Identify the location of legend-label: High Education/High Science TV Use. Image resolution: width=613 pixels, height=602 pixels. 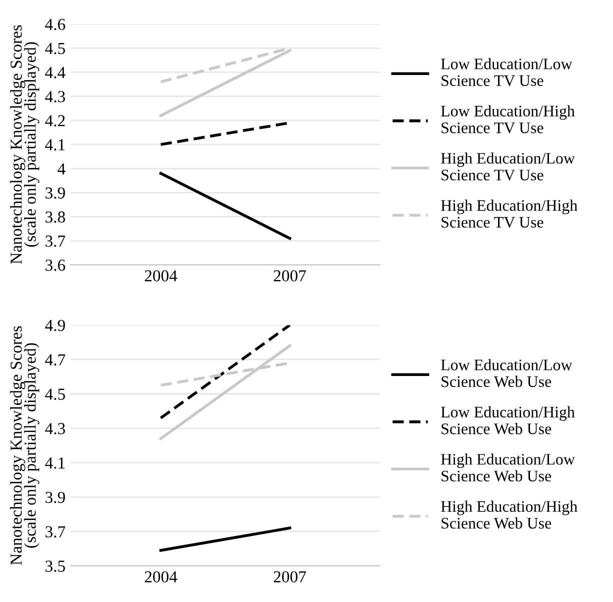
(509, 214).